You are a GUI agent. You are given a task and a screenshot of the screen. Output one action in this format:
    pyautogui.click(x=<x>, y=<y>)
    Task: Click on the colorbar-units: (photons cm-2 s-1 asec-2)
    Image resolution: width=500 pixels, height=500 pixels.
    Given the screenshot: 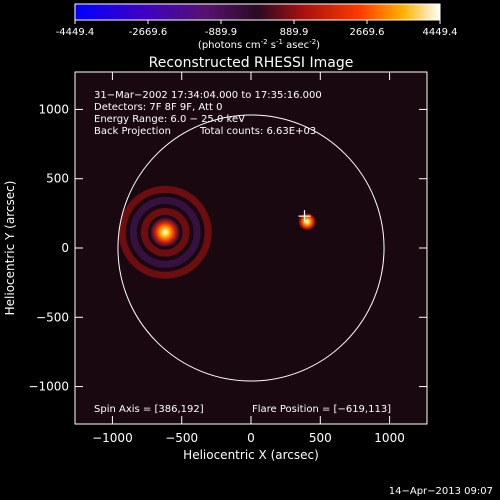 What is the action you would take?
    pyautogui.click(x=259, y=44)
    